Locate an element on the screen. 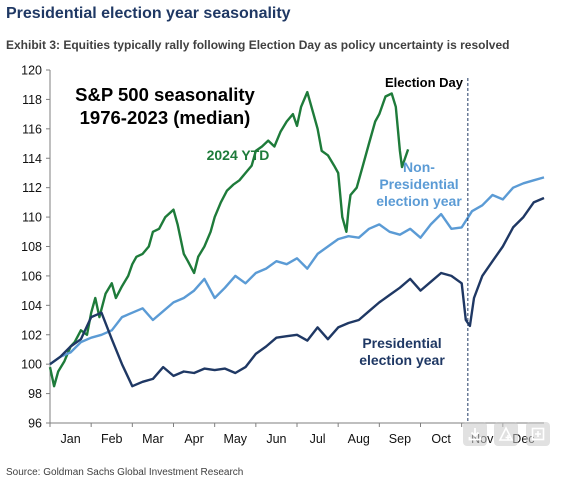  x-tick-label: Sep is located at coordinates (400, 439).